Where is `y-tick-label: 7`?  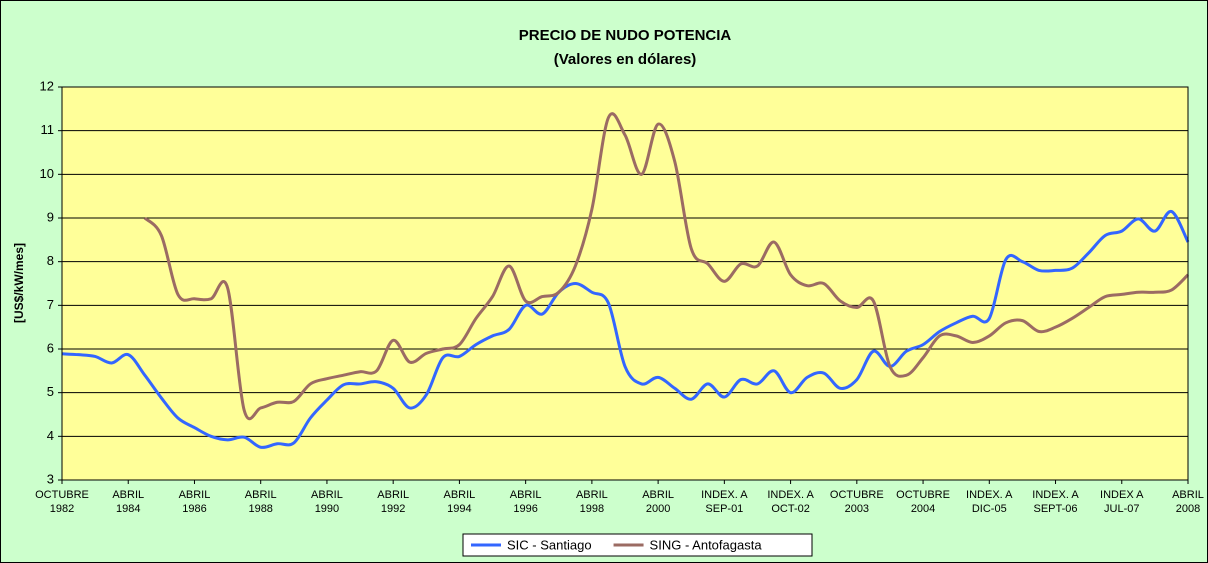
y-tick-label: 7 is located at coordinates (50, 304).